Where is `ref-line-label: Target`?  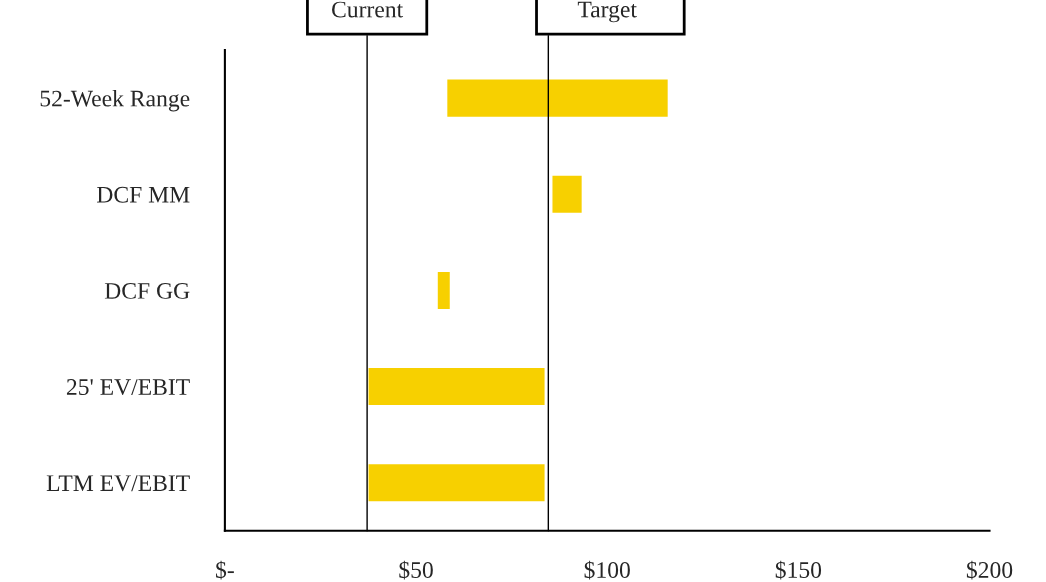
ref-line-label: Target is located at coordinates (607, 12).